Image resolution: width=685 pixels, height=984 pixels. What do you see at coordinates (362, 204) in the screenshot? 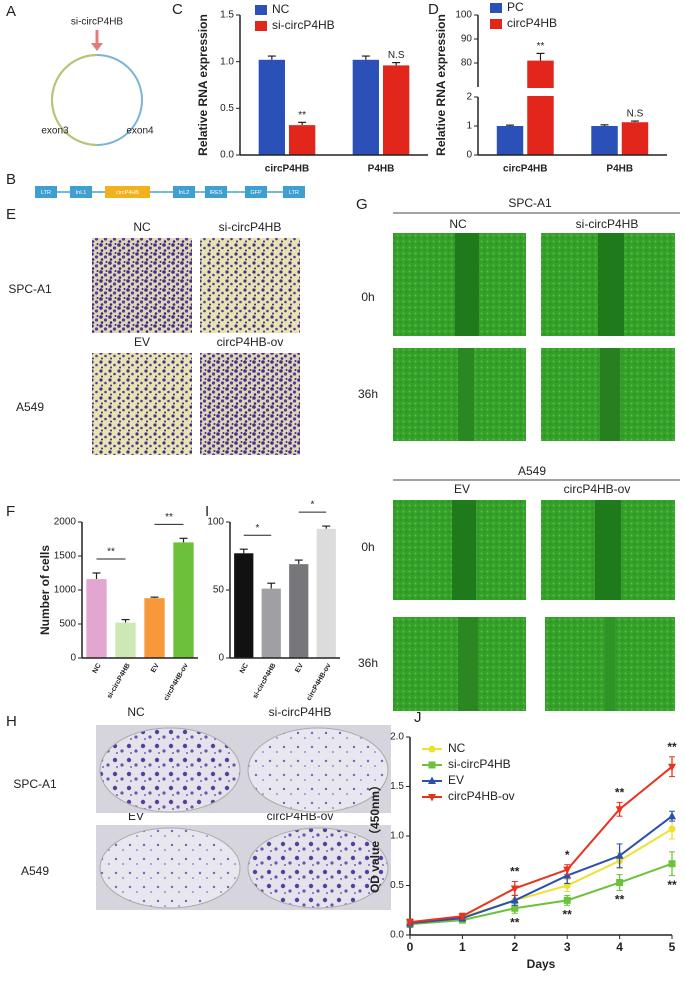
I see `panel-label: G` at bounding box center [362, 204].